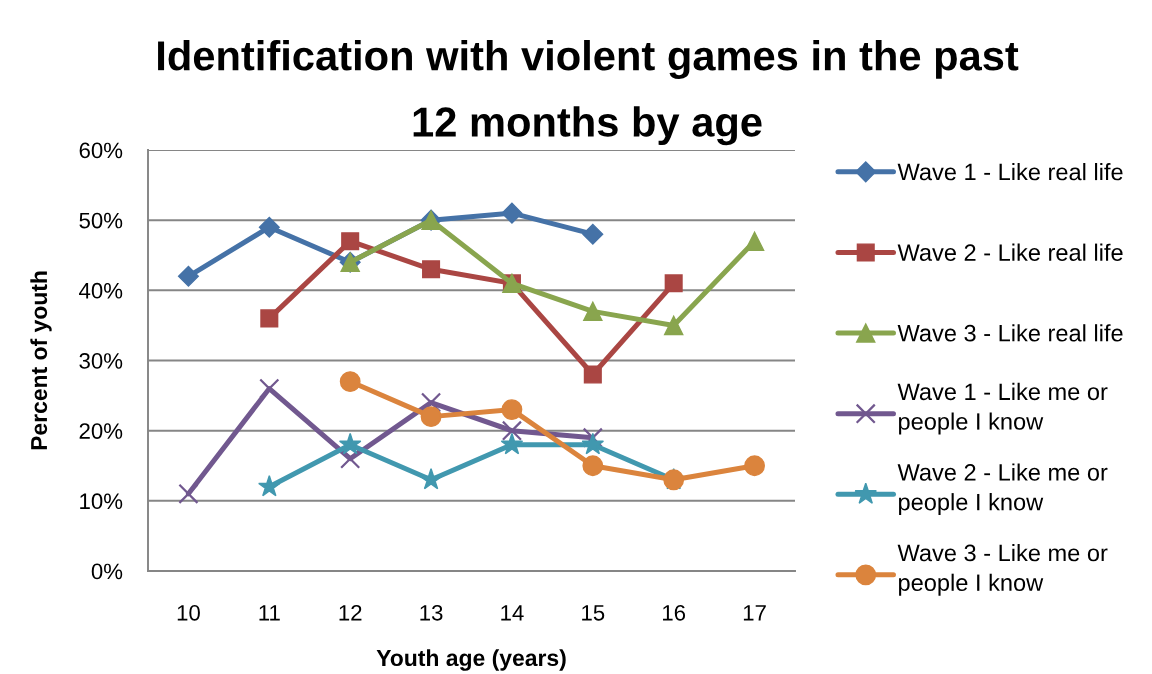  Describe the element at coordinates (1010, 252) in the screenshot. I see `legend-label: Wave 2 - Like real life` at that location.